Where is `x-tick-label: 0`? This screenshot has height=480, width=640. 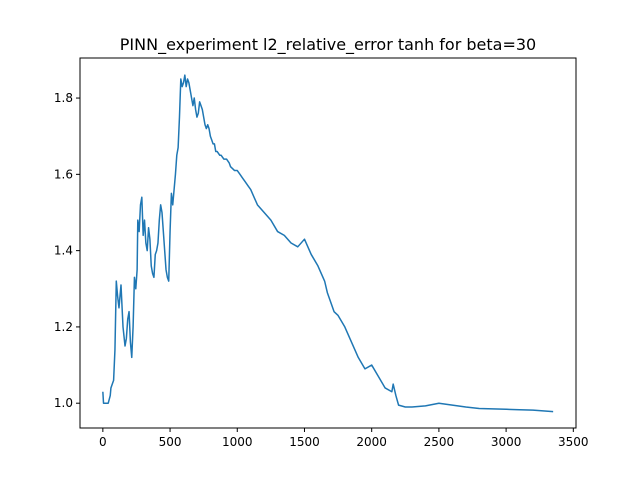 x-tick-label: 0 is located at coordinates (103, 442).